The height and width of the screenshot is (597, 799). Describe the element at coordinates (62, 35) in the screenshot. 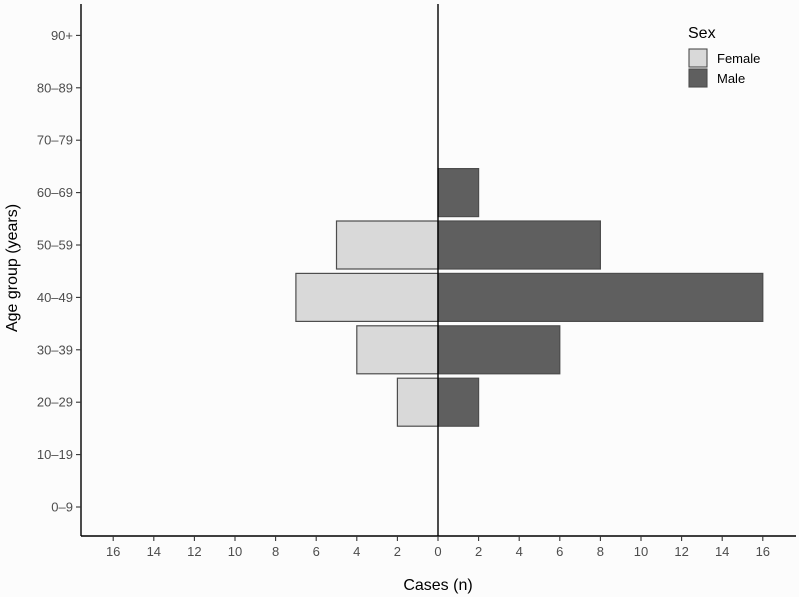

I see `y-tick-label: 90+` at that location.